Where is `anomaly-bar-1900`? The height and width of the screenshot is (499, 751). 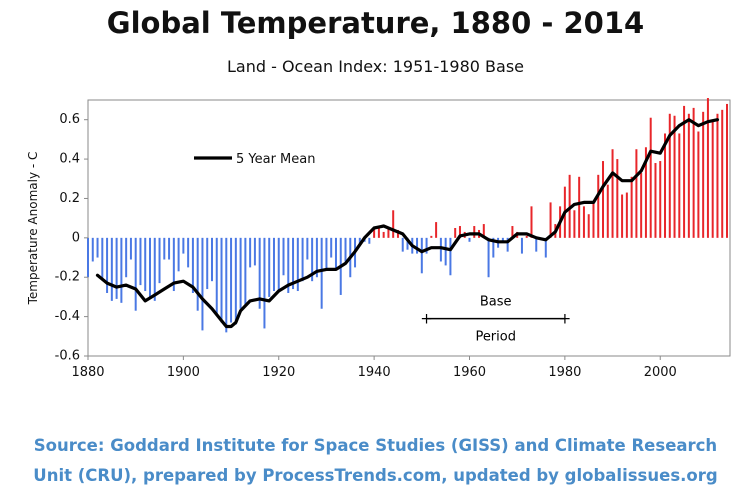 anomaly-bar-1900 is located at coordinates (183, 245).